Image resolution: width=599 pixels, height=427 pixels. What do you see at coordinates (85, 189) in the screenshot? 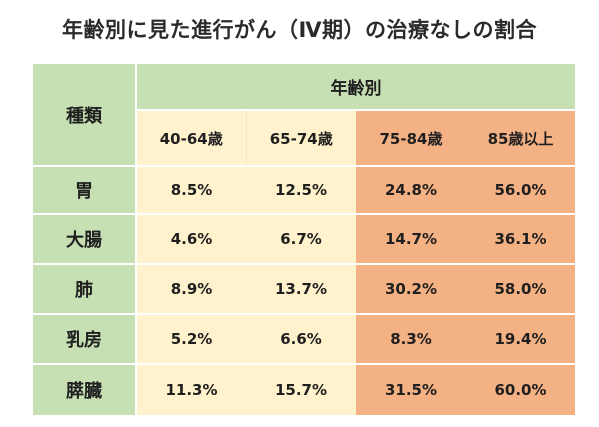
I see `row-label: 胃` at bounding box center [85, 189].